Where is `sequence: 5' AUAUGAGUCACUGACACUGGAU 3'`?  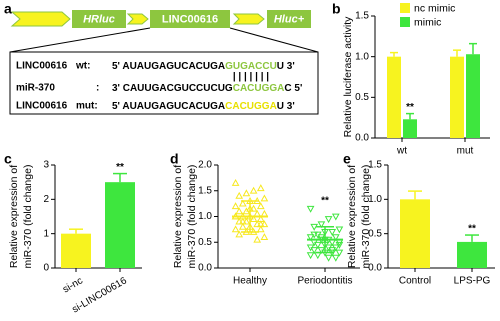
sequence: 5' AUAUGAGUCACUGACACUGGAU 3' is located at coordinates (203, 106).